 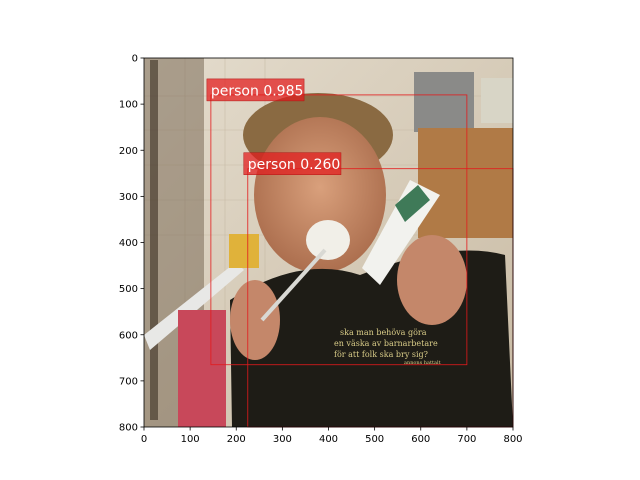 I want to click on y-axis: 0 100 200 300 400 500 600 700 800, so click(x=131, y=244).